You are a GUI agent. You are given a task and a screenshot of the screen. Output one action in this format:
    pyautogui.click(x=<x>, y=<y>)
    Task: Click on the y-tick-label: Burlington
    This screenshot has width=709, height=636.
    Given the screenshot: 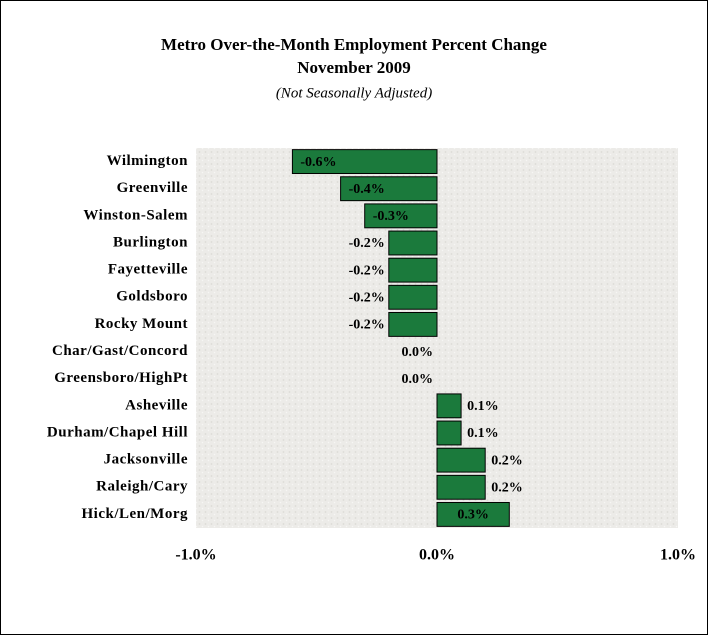 What is the action you would take?
    pyautogui.click(x=150, y=242)
    